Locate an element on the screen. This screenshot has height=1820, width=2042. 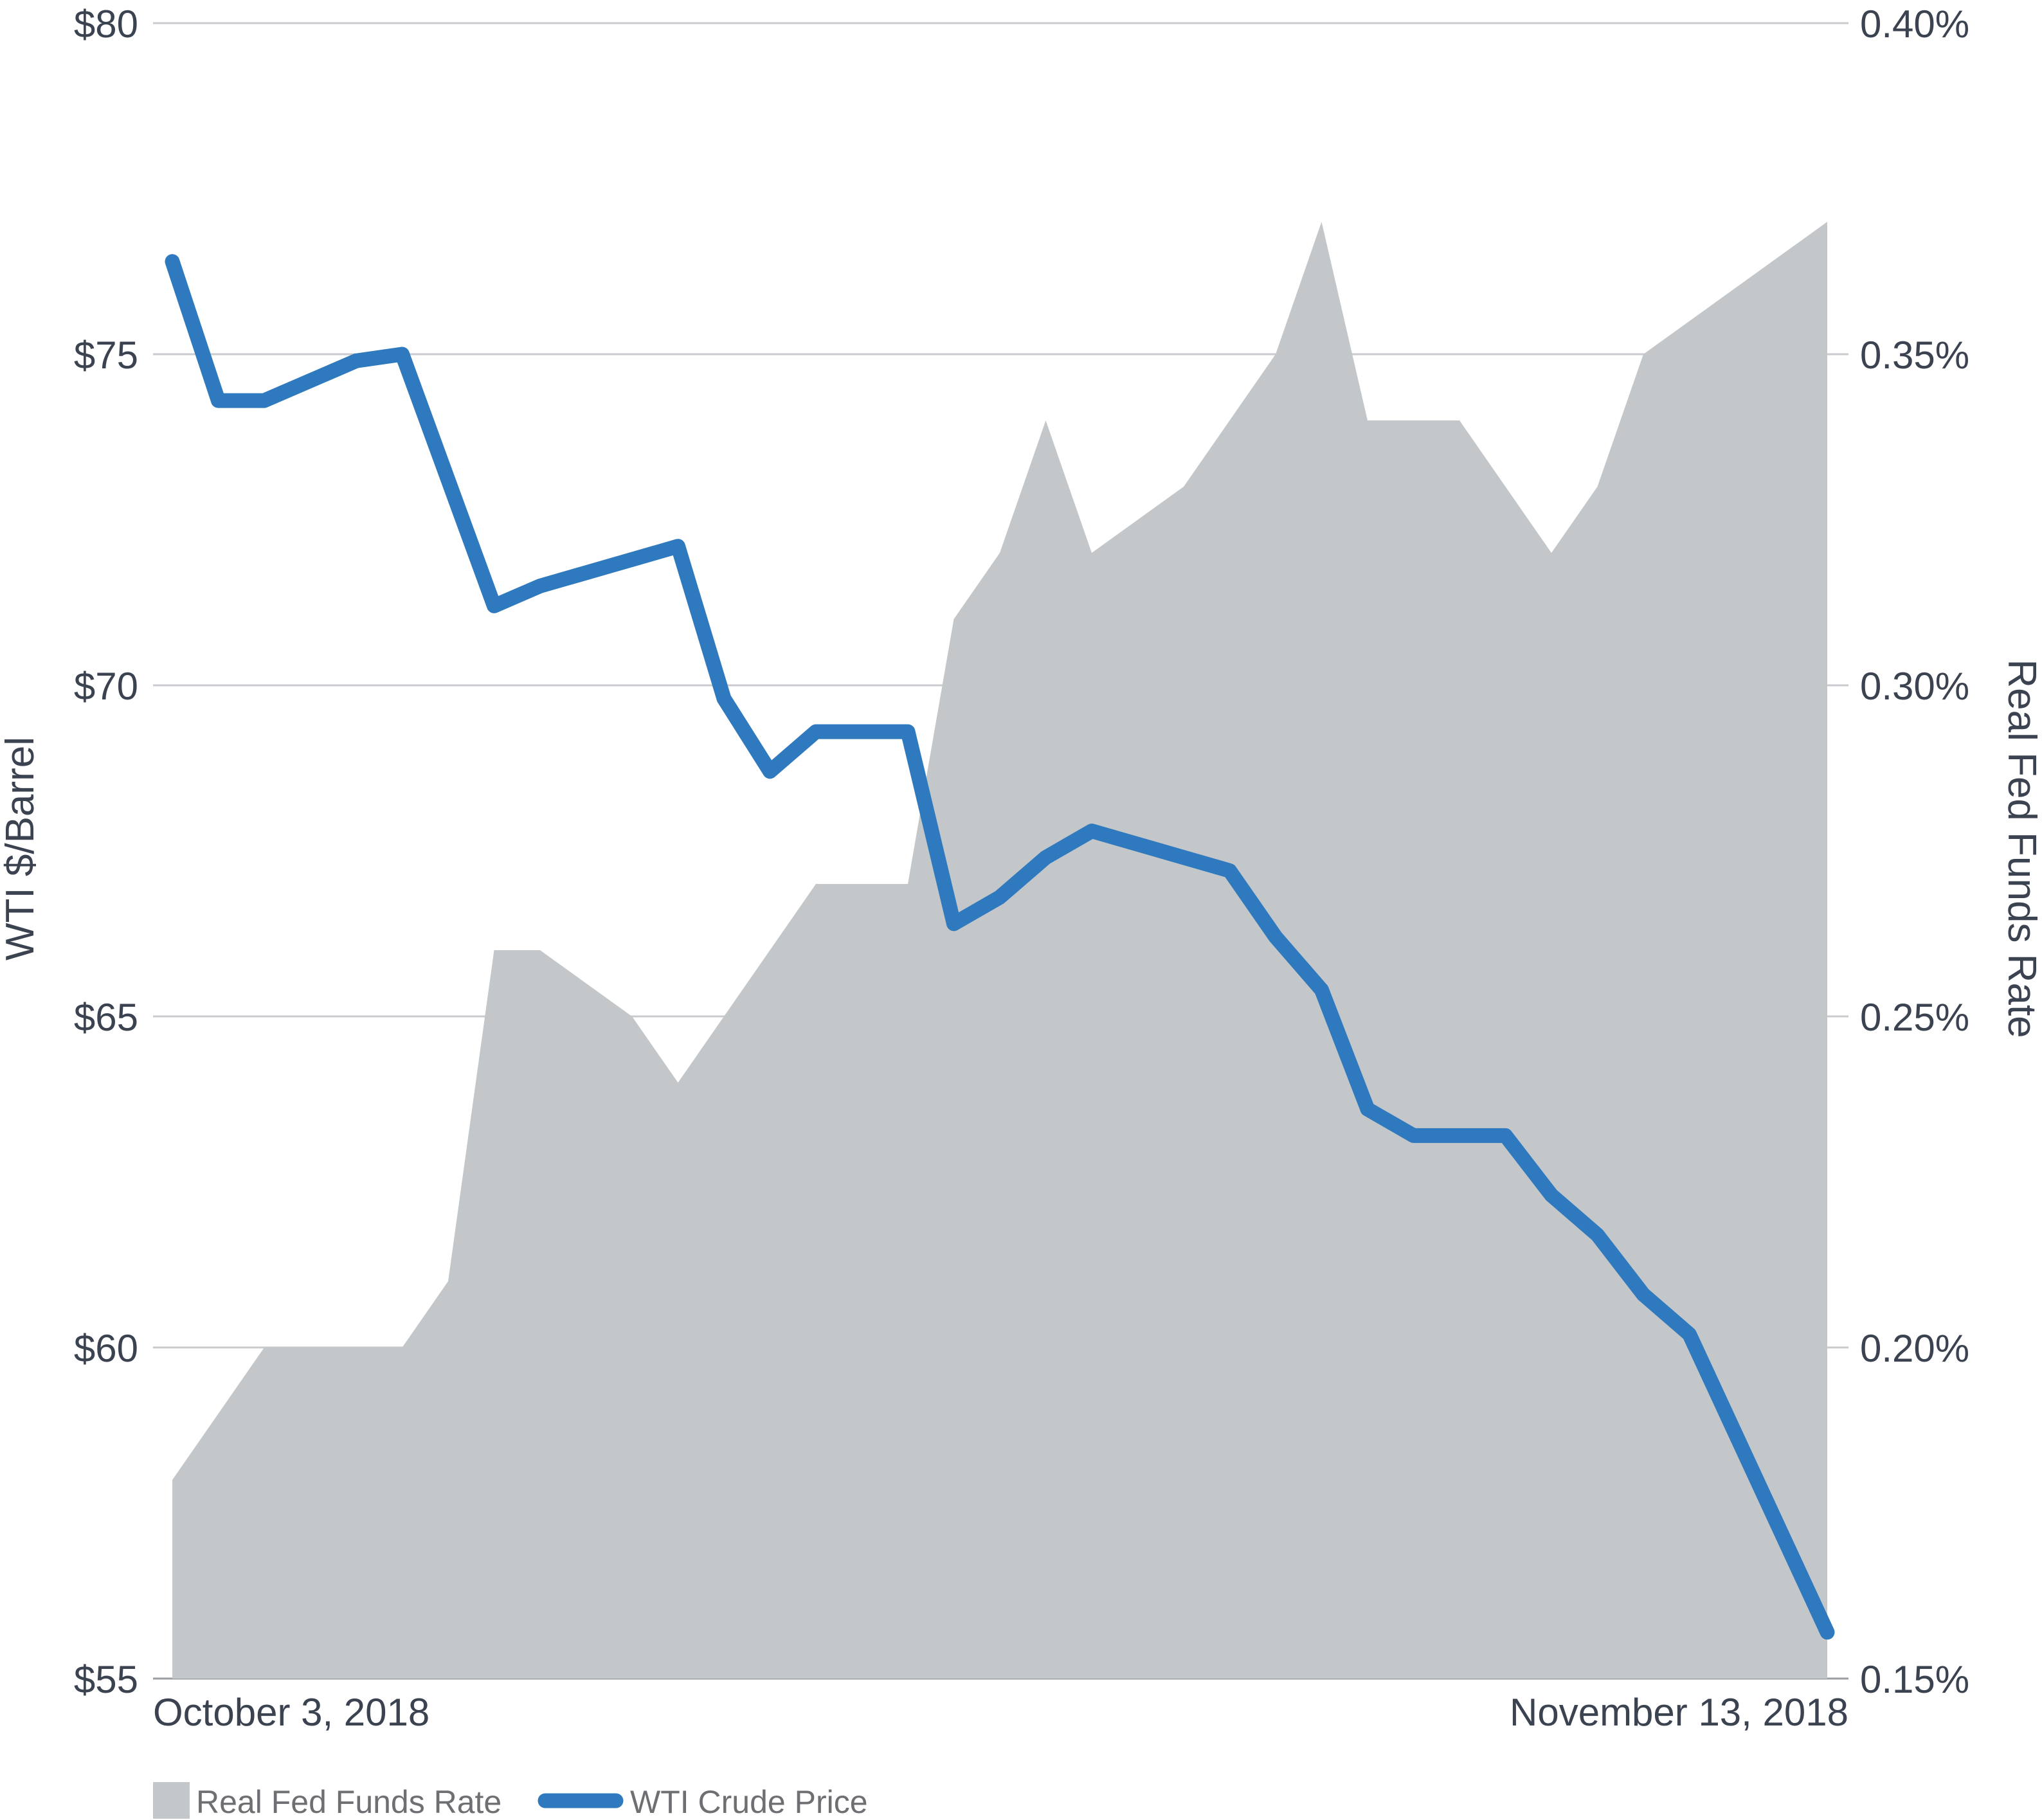
left-tick-label: $55 is located at coordinates (106, 1679).